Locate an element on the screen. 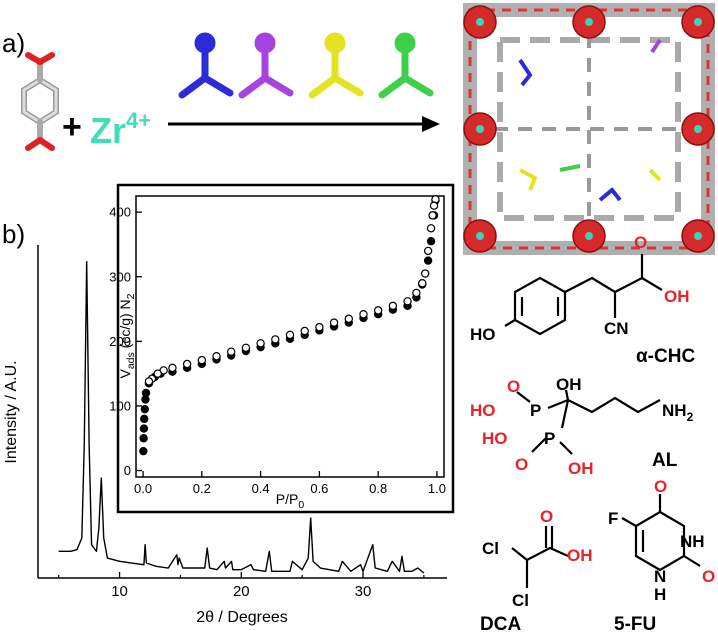 This screenshot has height=638, width=718. molecule-name: DCA is located at coordinates (500, 624).